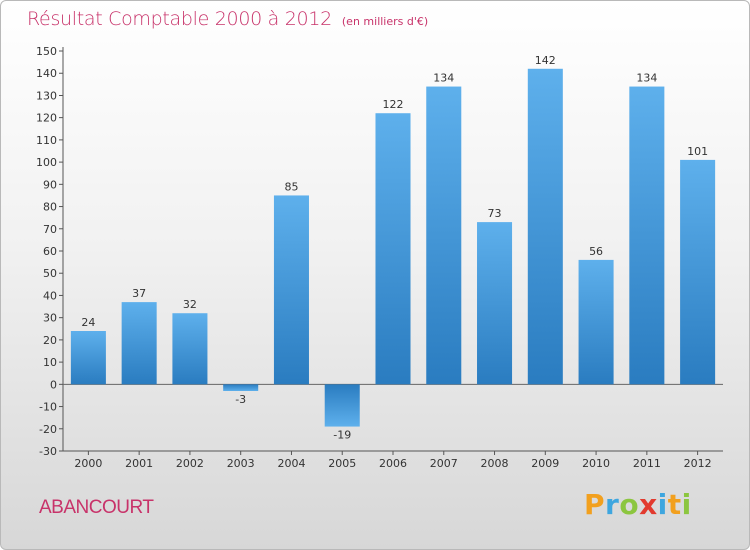 This screenshot has width=750, height=550. I want to click on y-tick-label: -30, so click(48, 451).